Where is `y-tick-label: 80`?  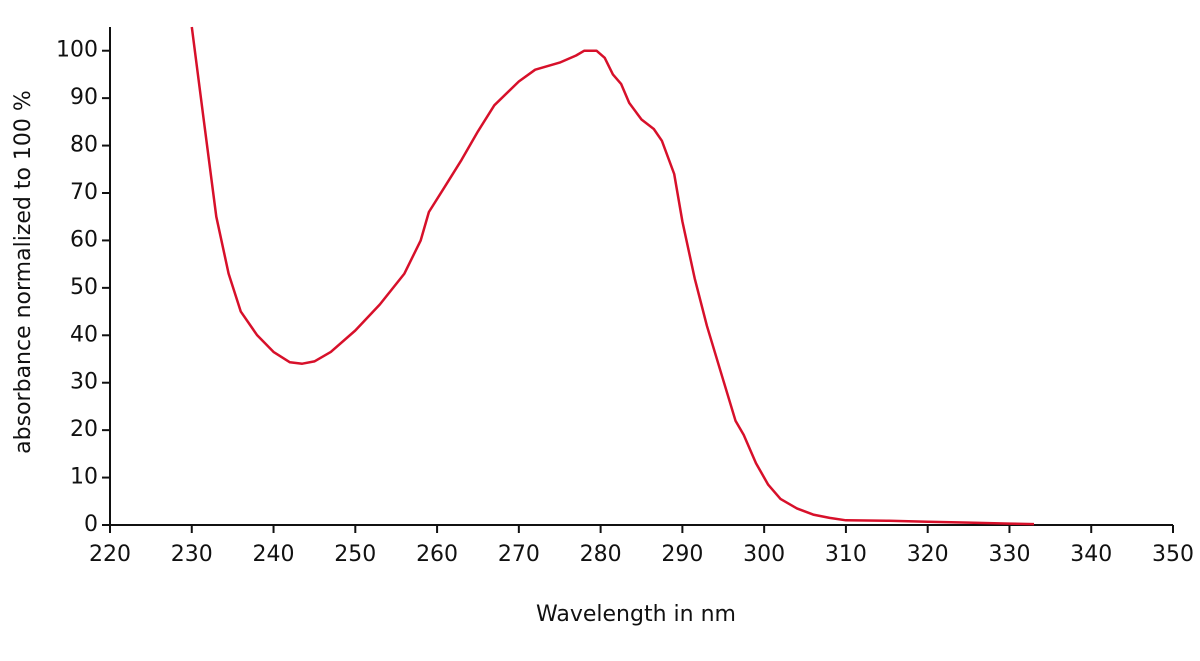 y-tick-label: 80 is located at coordinates (84, 145).